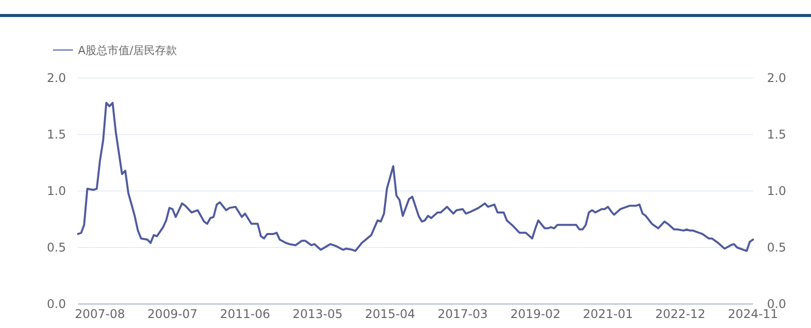 The width and height of the screenshot is (811, 328). I want to click on x-tick-label: 2007-08, so click(100, 314).